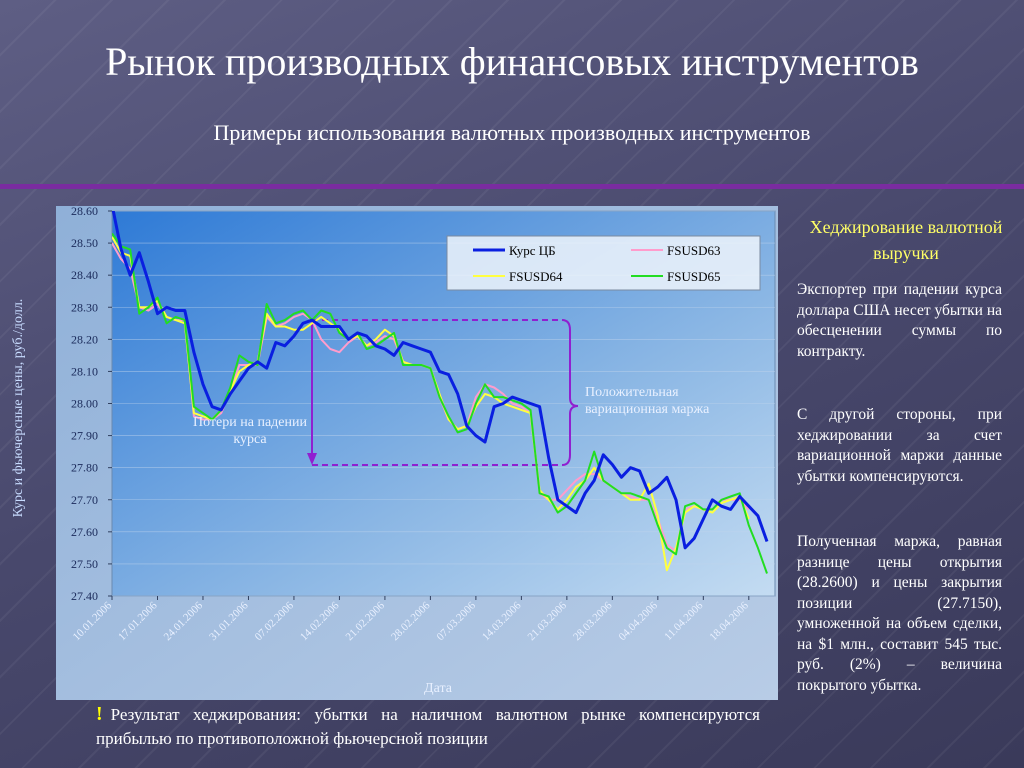  I want to click on annotation: Положительная вариационная маржа, so click(647, 401).